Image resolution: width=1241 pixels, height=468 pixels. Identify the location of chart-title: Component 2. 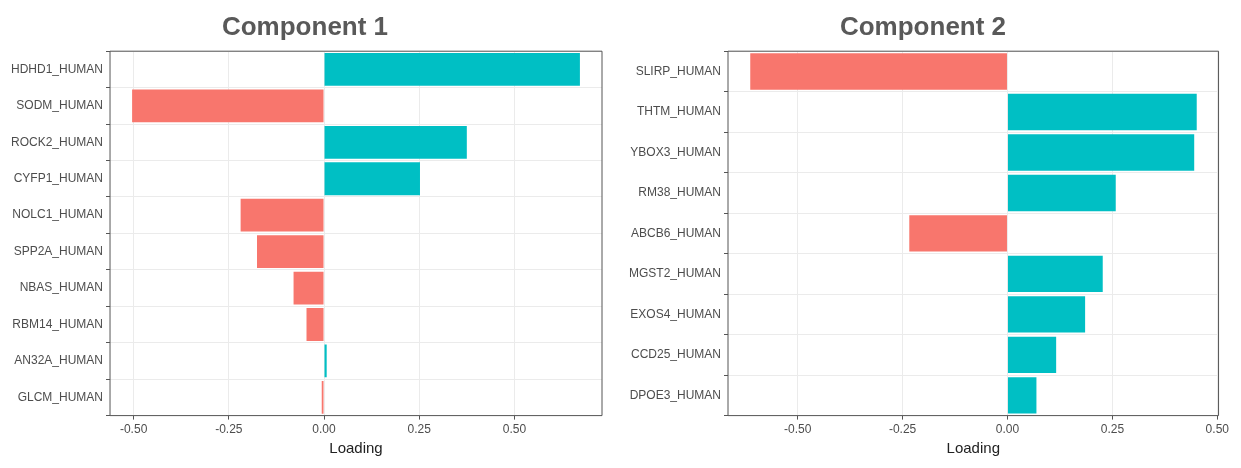
(923, 25).